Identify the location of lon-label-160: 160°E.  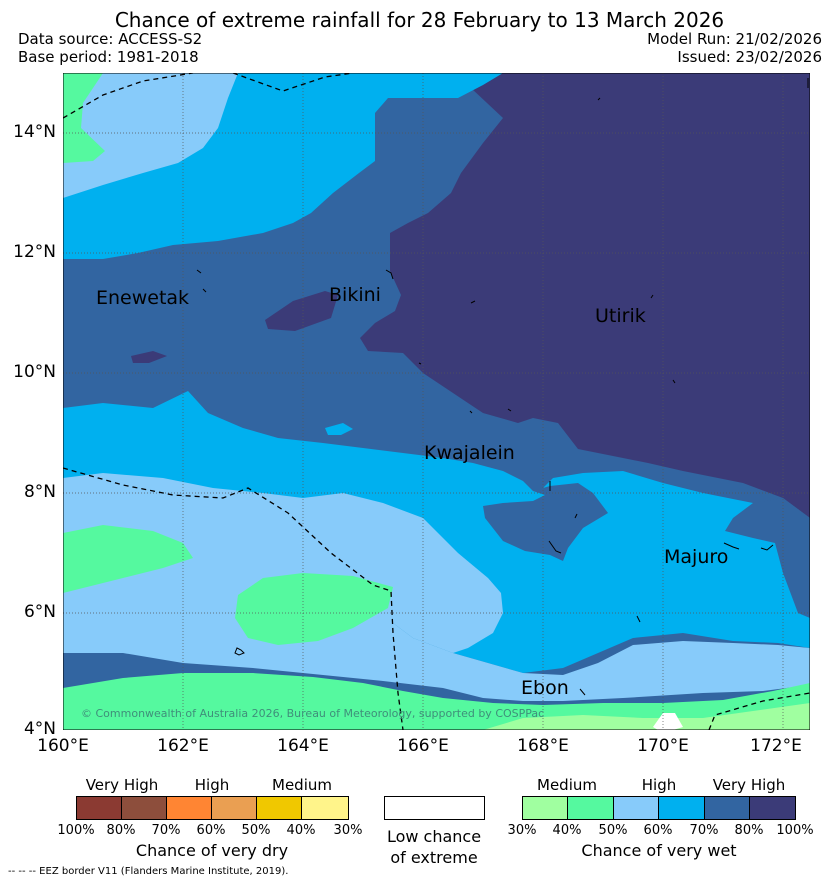
(63, 746).